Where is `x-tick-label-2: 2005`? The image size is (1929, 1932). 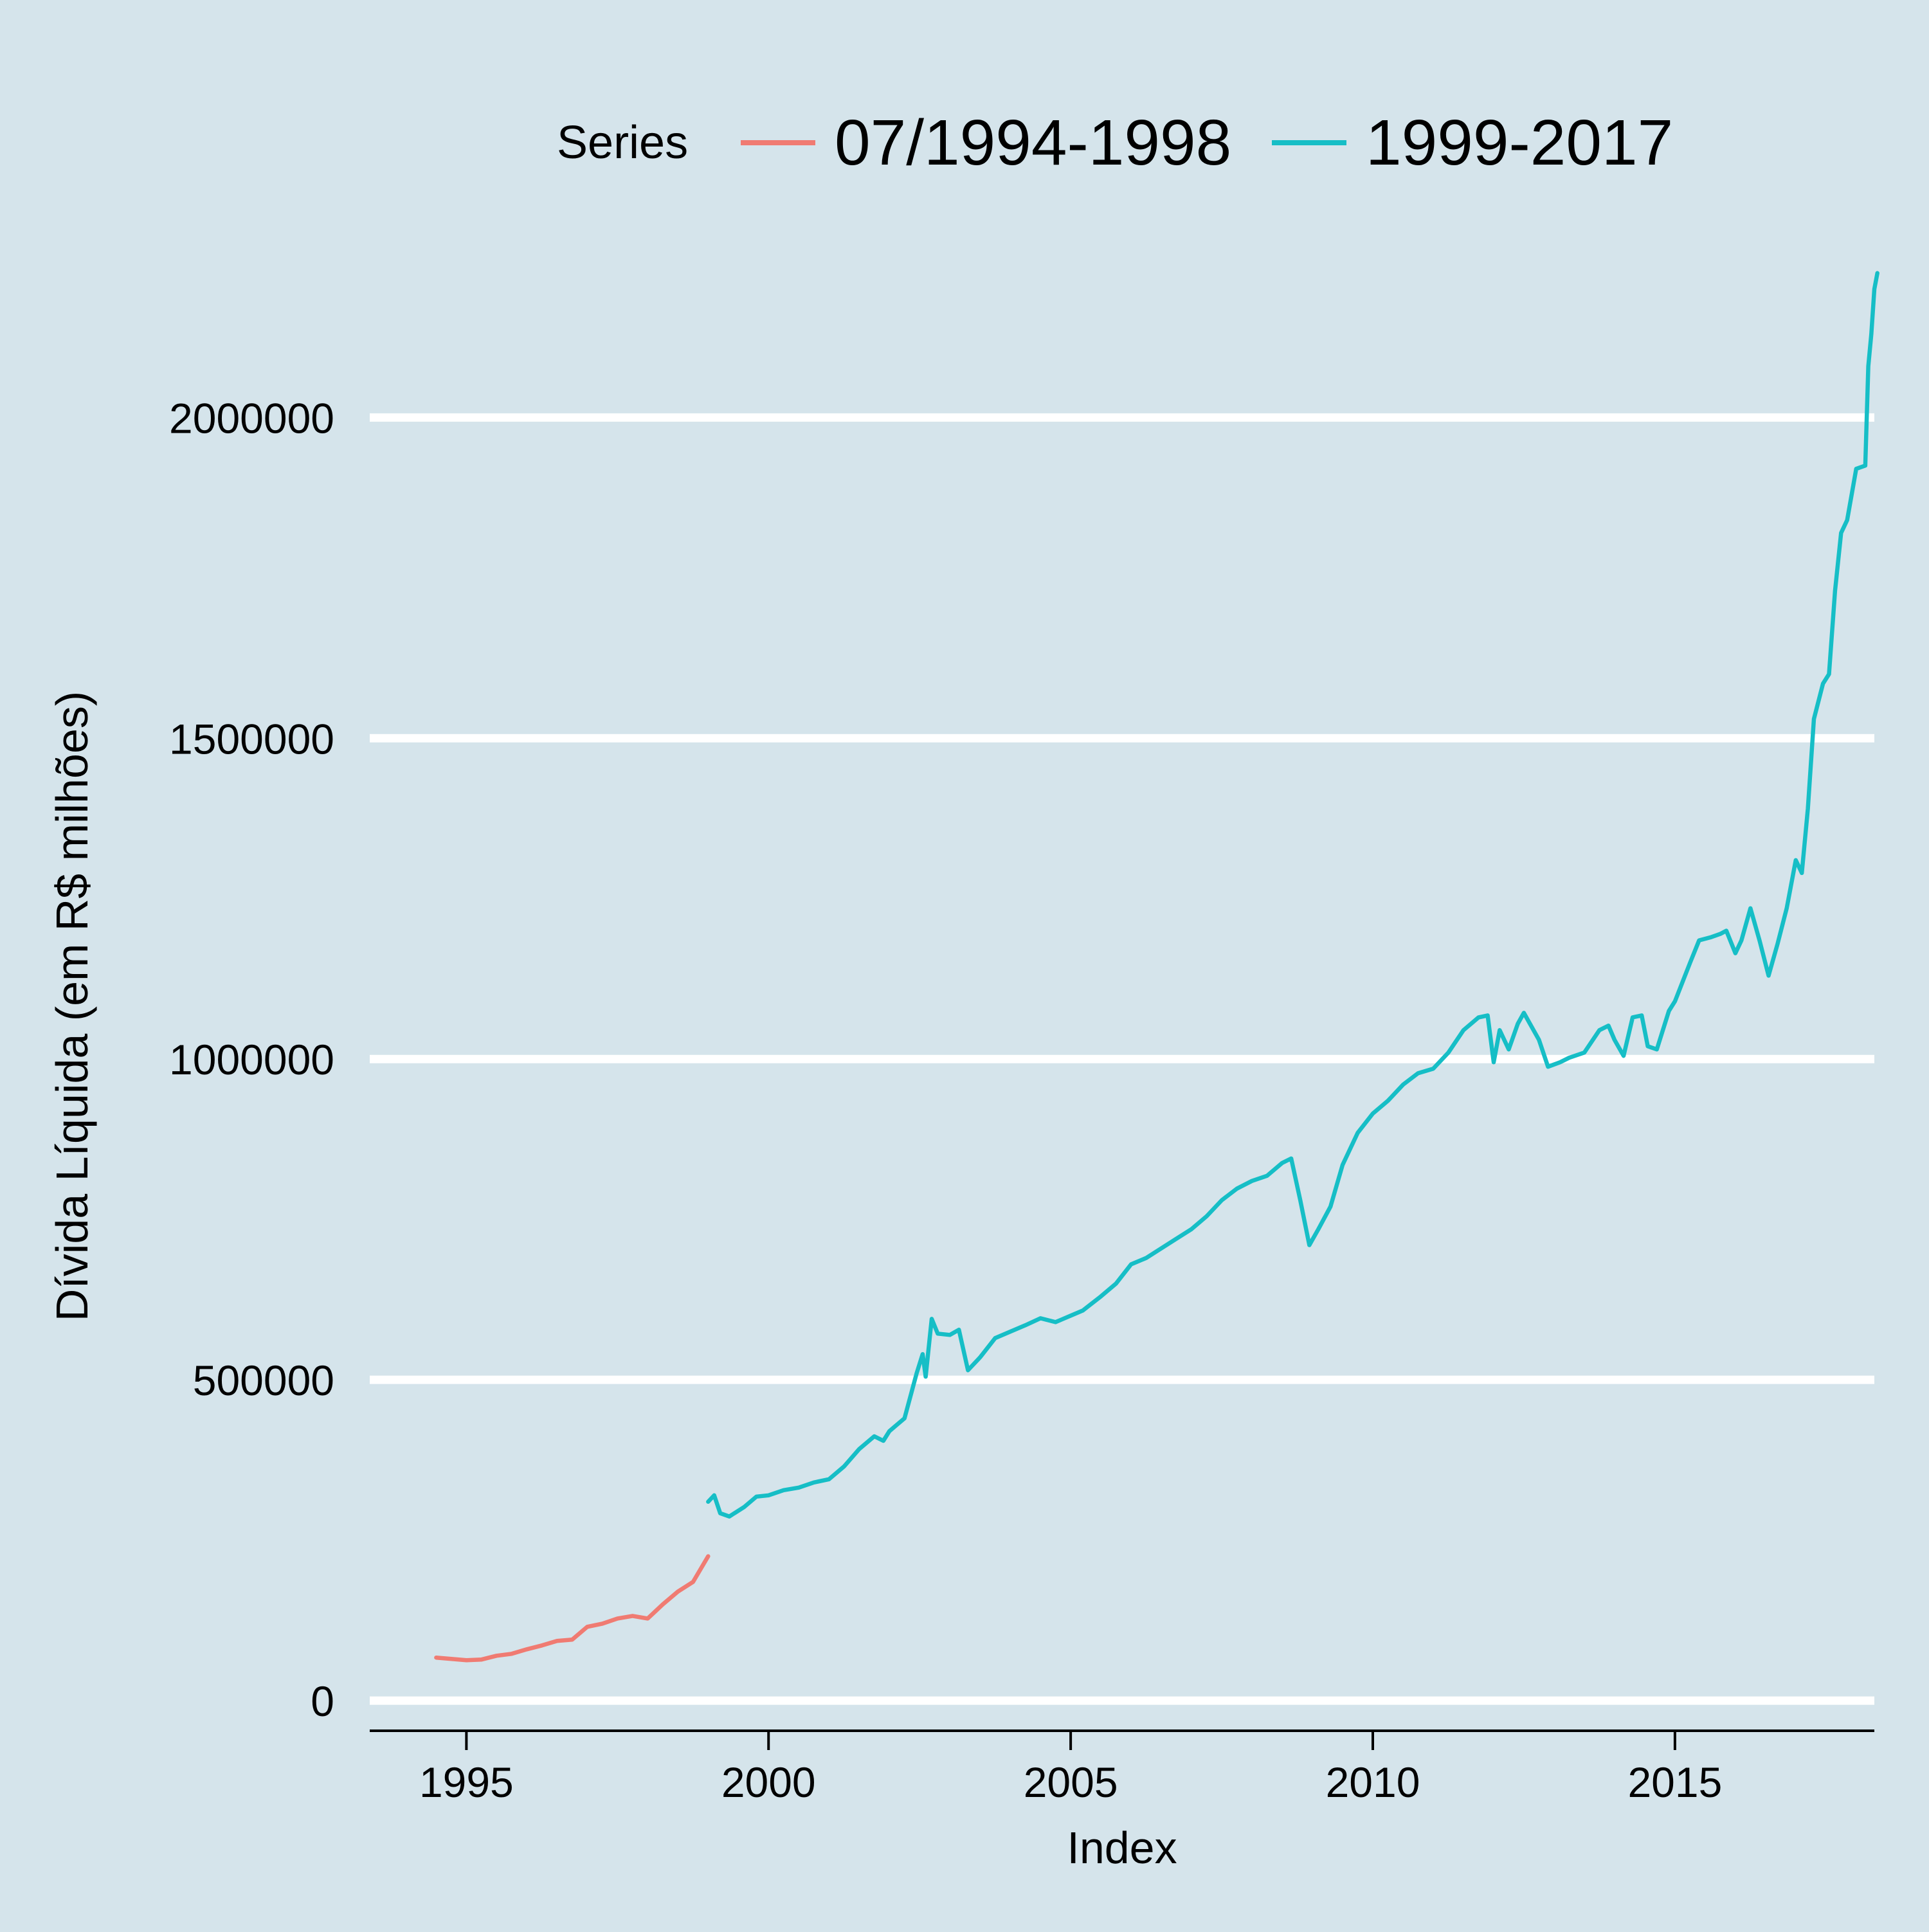 x-tick-label-2: 2005 is located at coordinates (1071, 1782).